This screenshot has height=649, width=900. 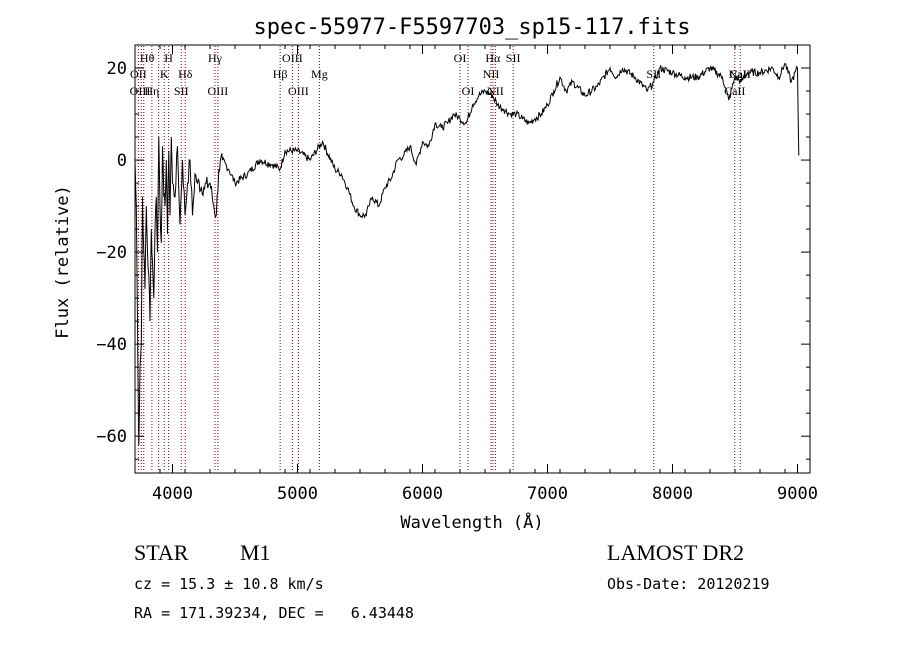 What do you see at coordinates (280, 74) in the screenshot?
I see `line-annotation: Hβ` at bounding box center [280, 74].